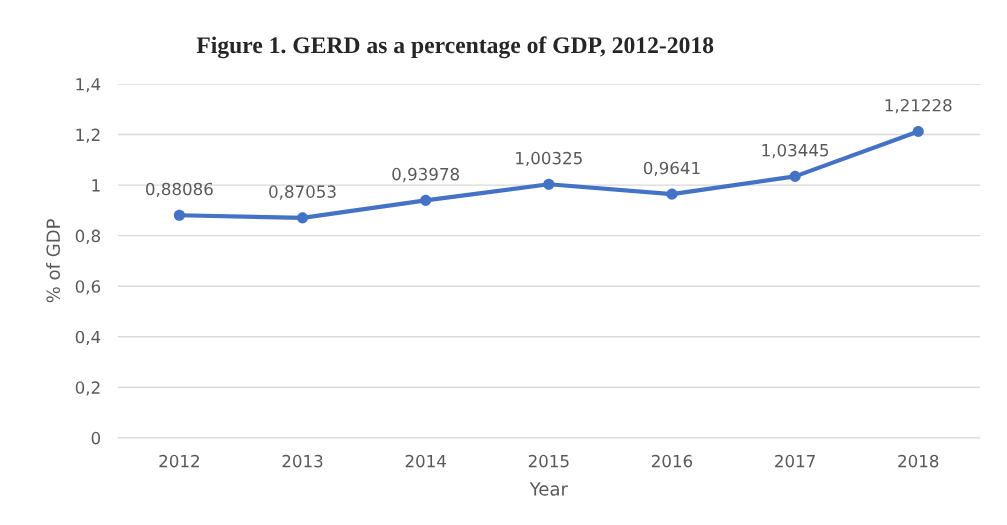 The width and height of the screenshot is (1007, 525). What do you see at coordinates (88, 135) in the screenshot?
I see `y-tick-label: 1,2` at bounding box center [88, 135].